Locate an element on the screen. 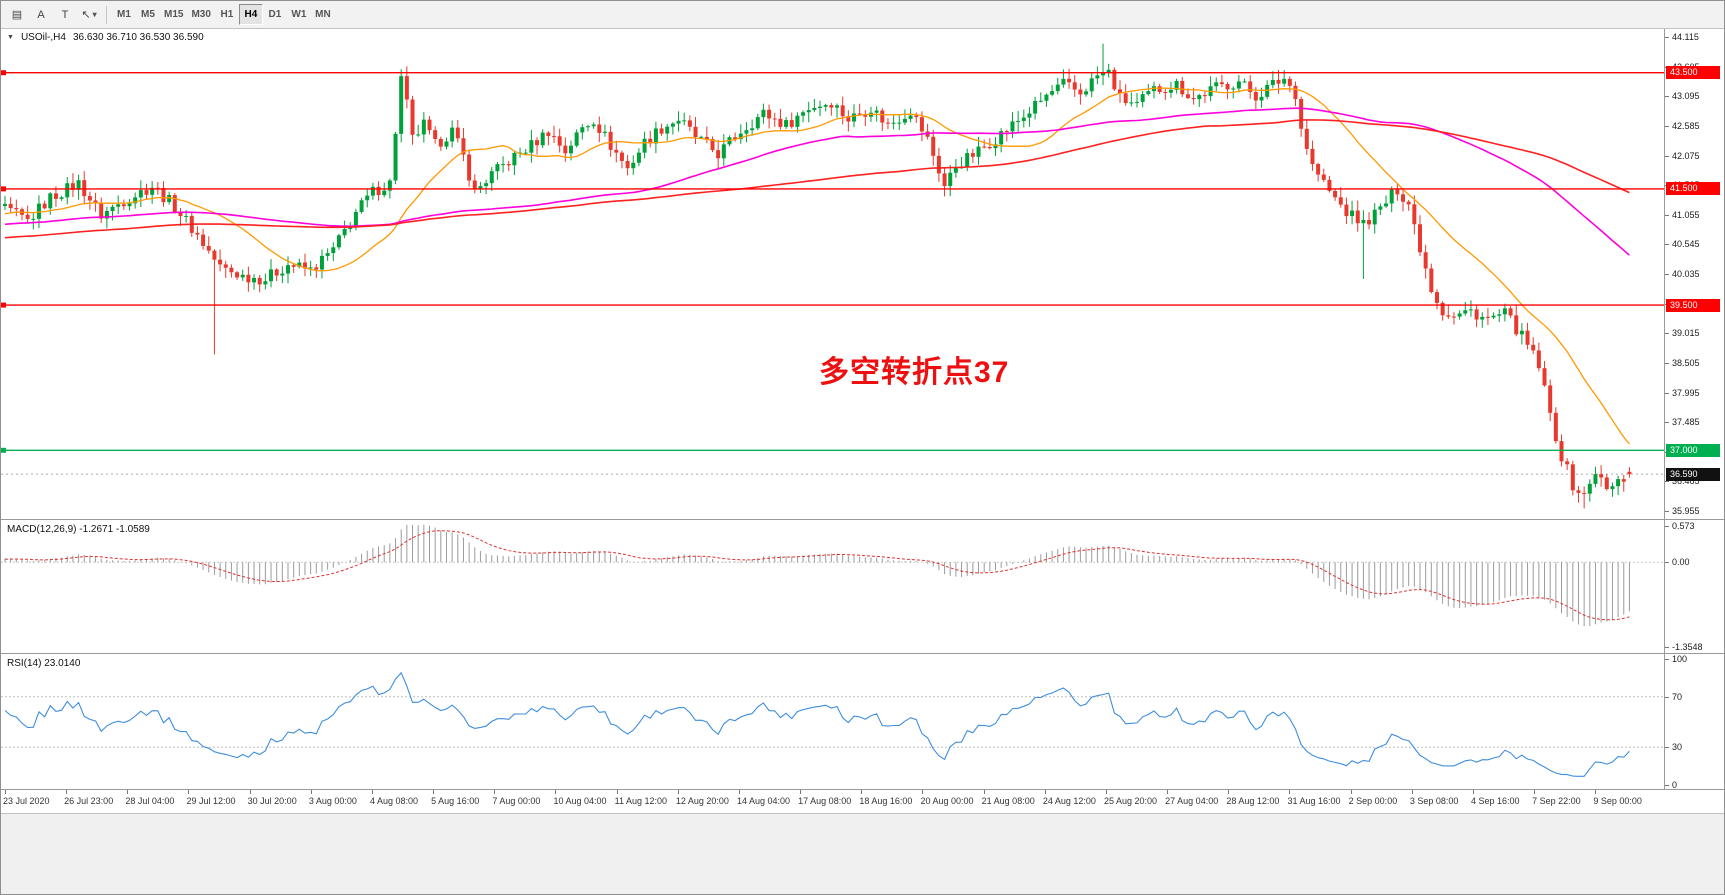  timeframe-button-mn: MN is located at coordinates (323, 14).